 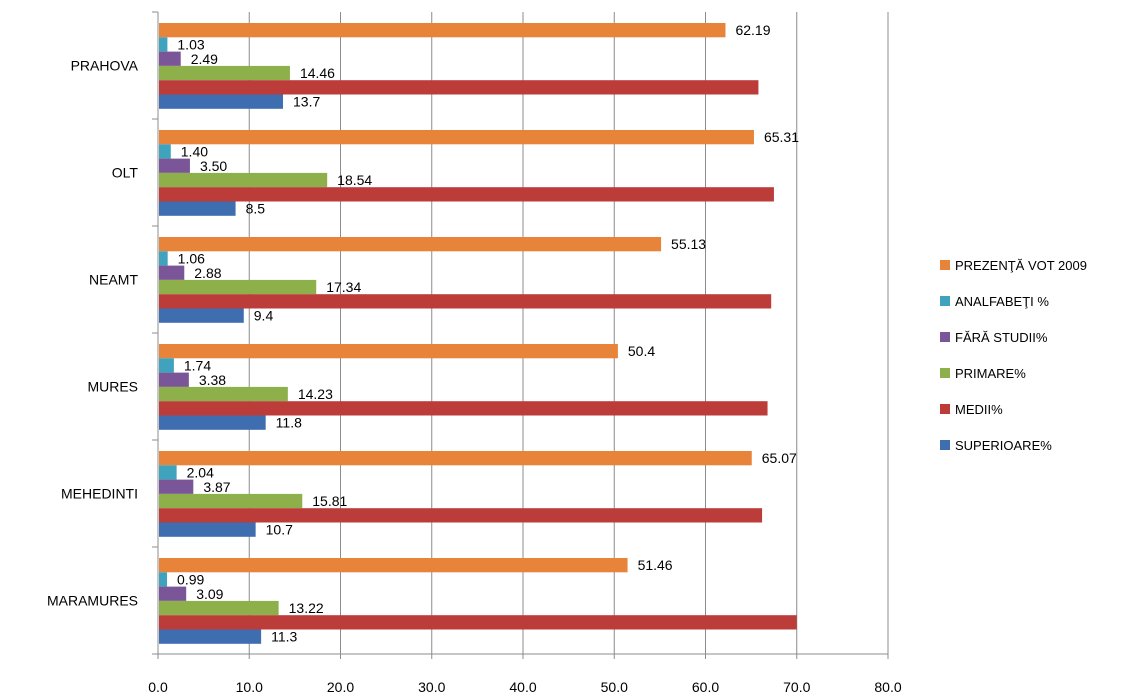 I want to click on bar-analfabe-i--maramures, so click(x=163, y=579).